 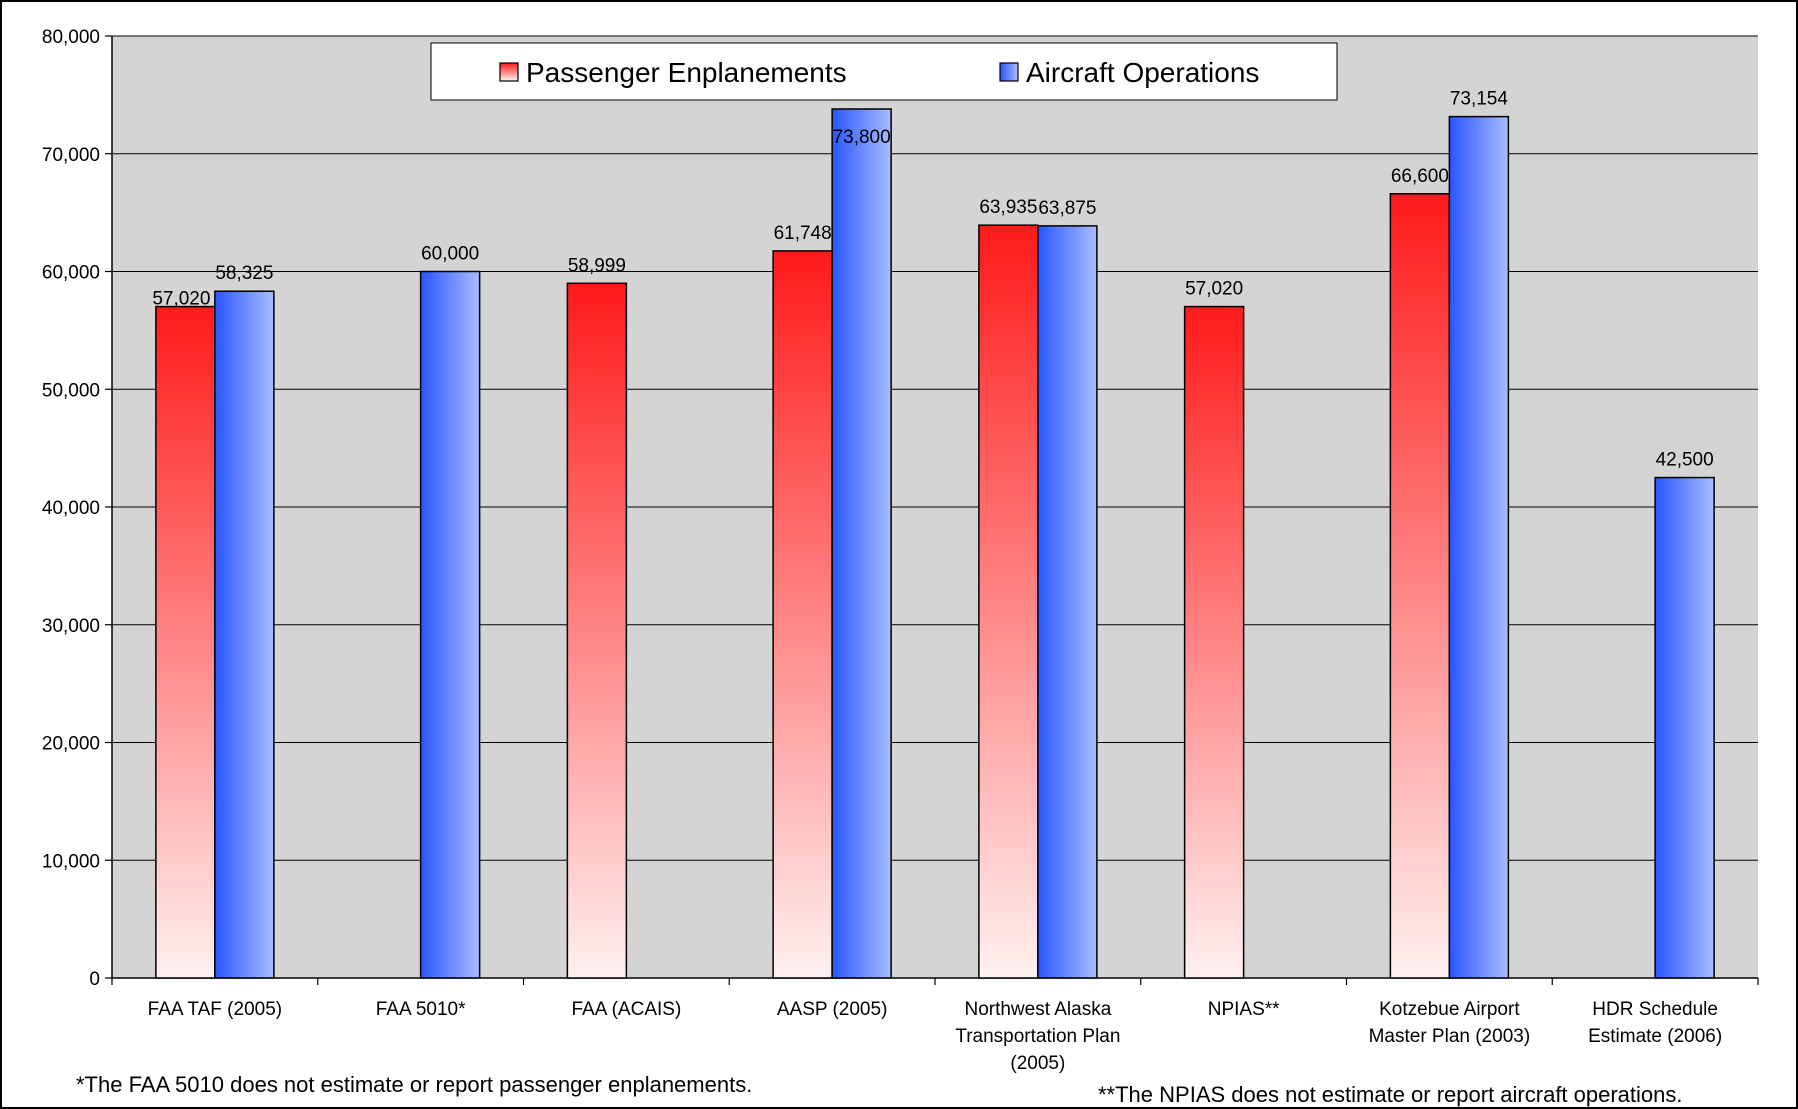 I want to click on legend-swatch-aircraft-operations, so click(x=1009, y=72).